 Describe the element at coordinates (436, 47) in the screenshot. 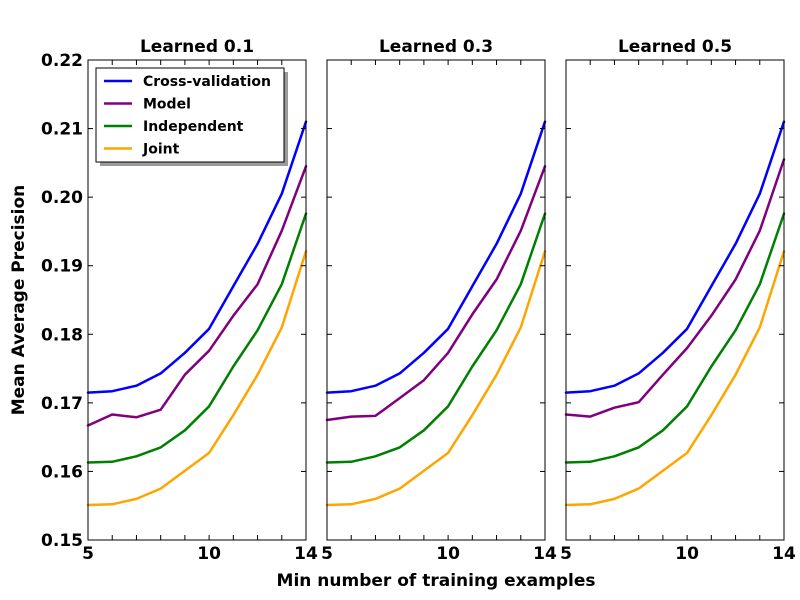

I see `panel-title: Learned 0.3` at that location.